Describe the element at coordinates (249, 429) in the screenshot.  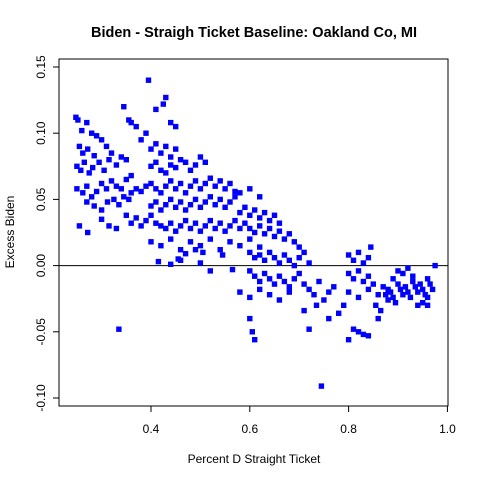
I see `x-tick-label: 0.6` at that location.